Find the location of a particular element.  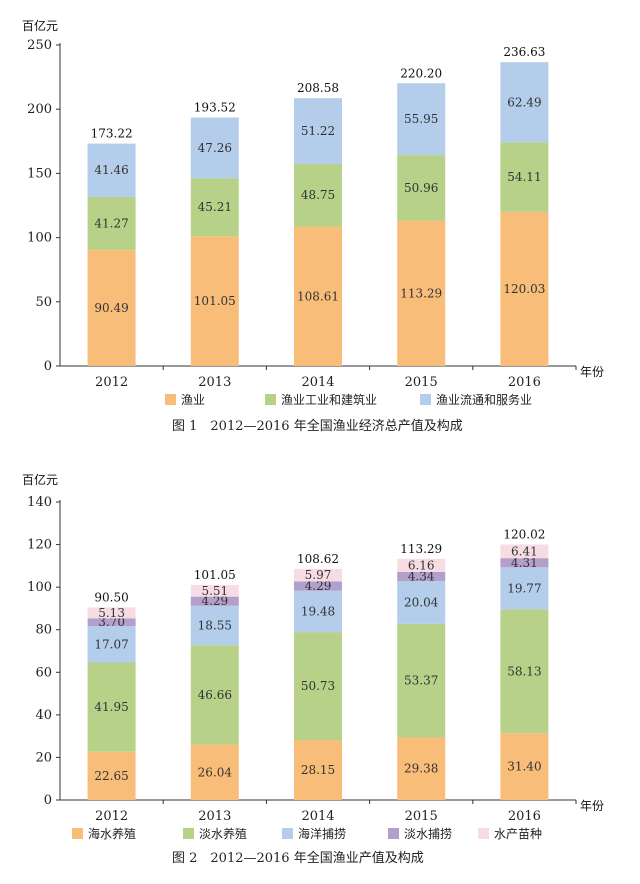

data-label: 41.95 is located at coordinates (111, 707).